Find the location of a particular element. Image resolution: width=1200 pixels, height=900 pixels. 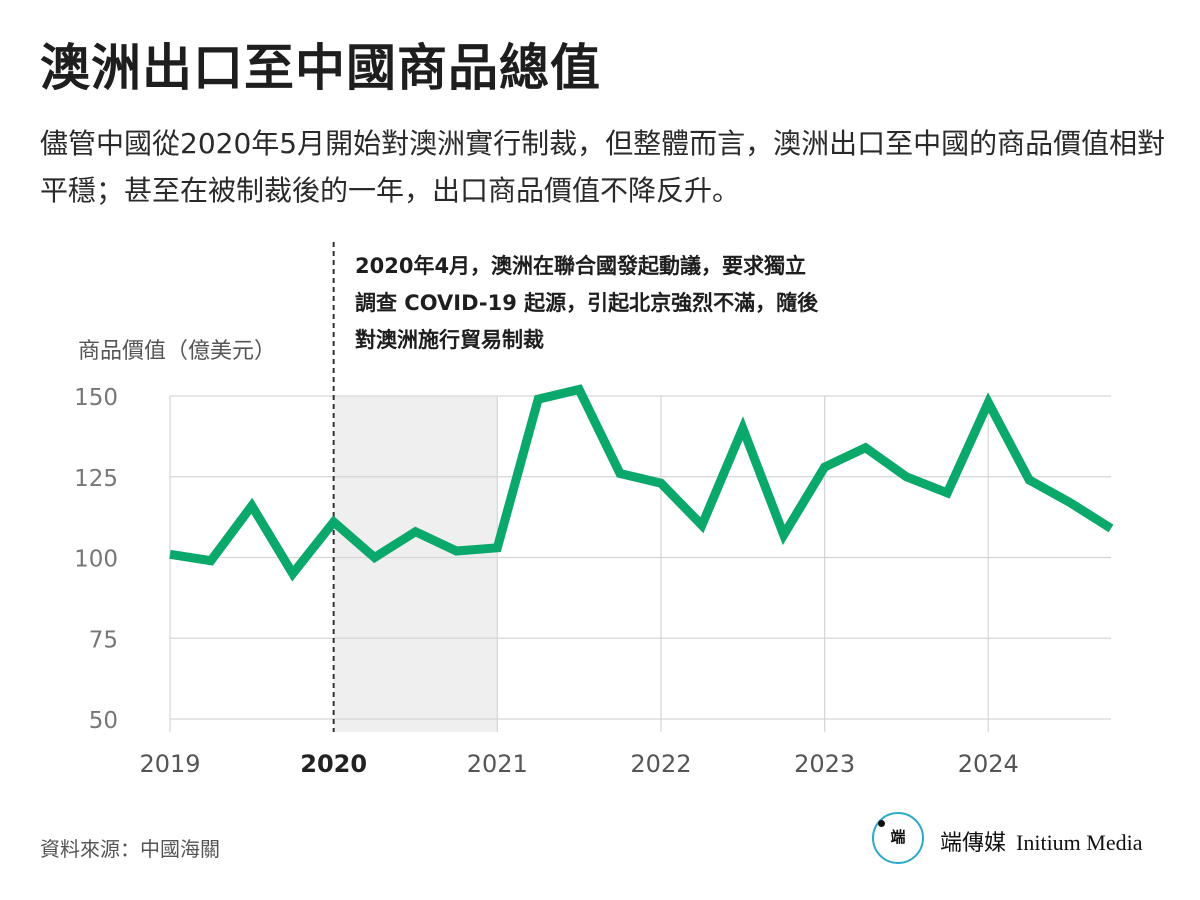

brand-name-zh: 端傳媒 is located at coordinates (973, 843).